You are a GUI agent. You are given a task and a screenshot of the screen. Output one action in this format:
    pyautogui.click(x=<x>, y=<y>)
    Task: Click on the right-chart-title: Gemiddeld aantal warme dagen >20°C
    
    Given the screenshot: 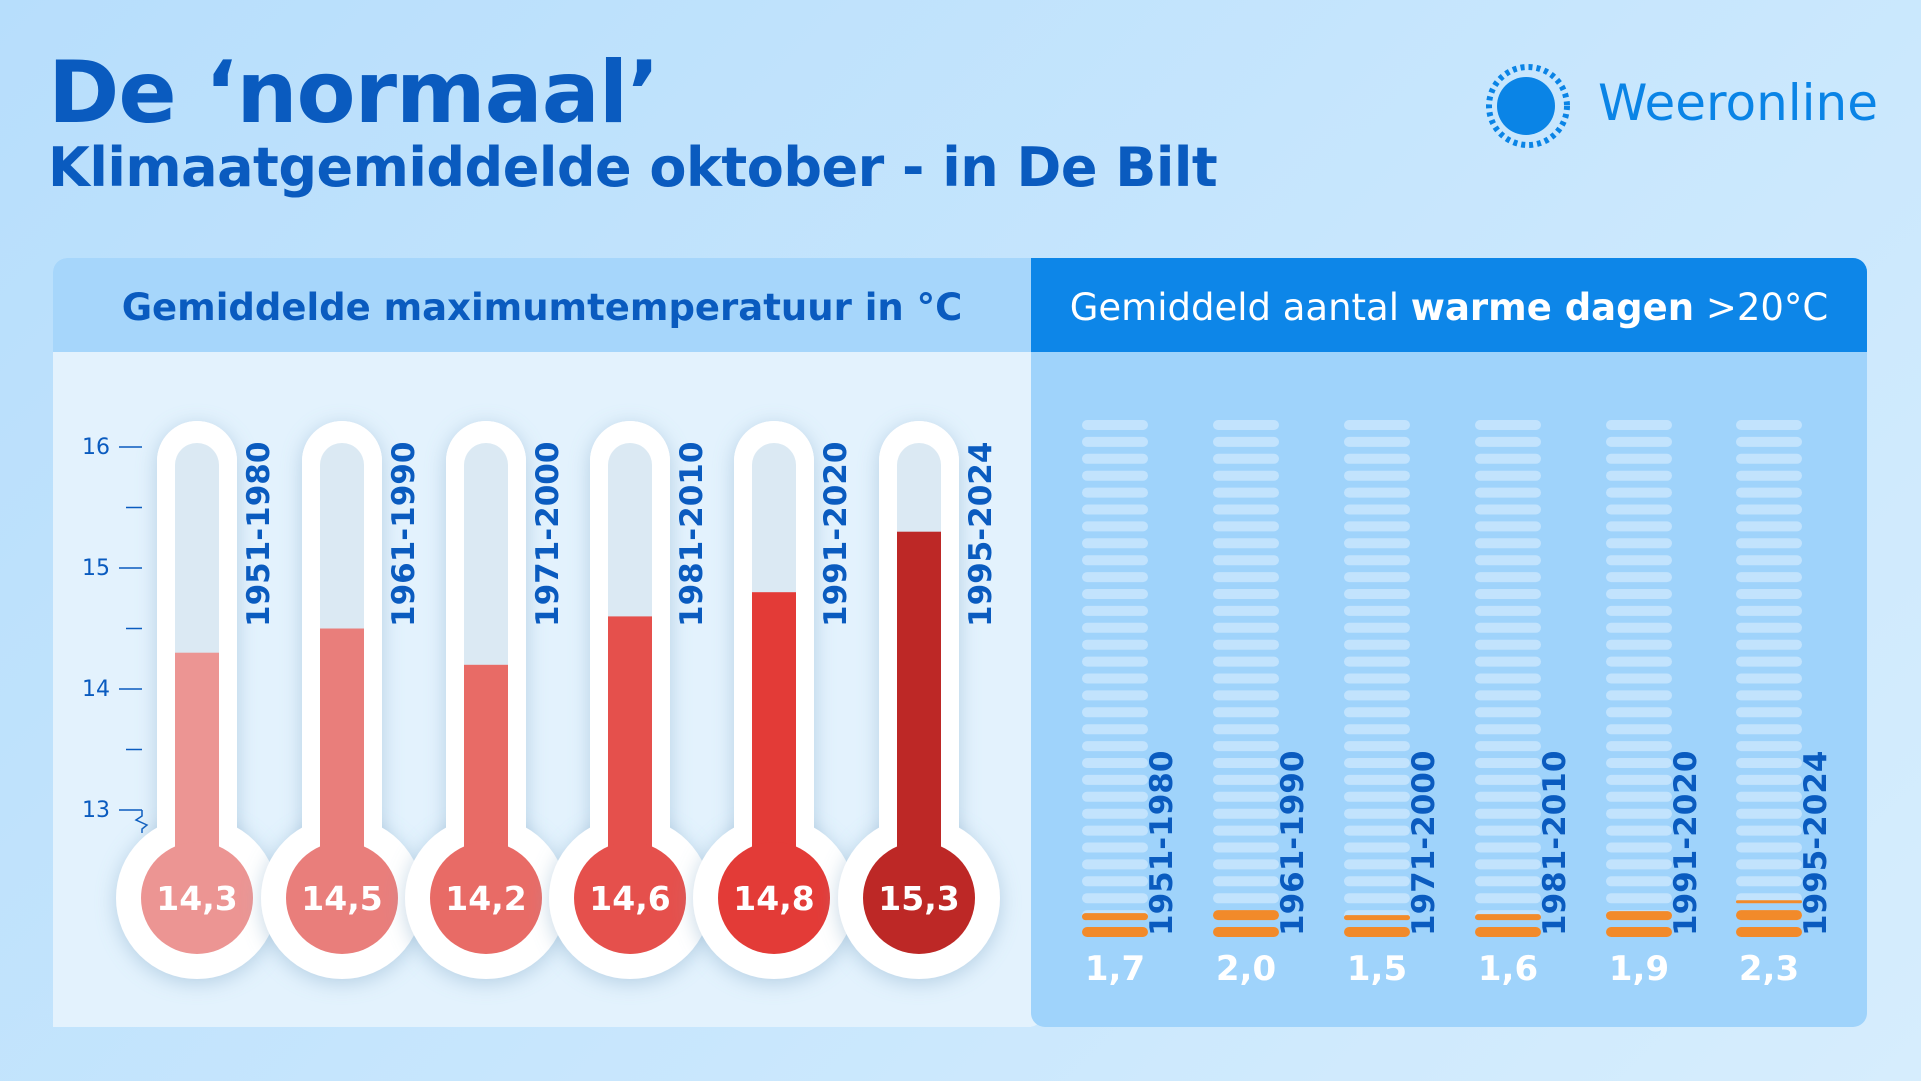 What is the action you would take?
    pyautogui.click(x=1449, y=307)
    